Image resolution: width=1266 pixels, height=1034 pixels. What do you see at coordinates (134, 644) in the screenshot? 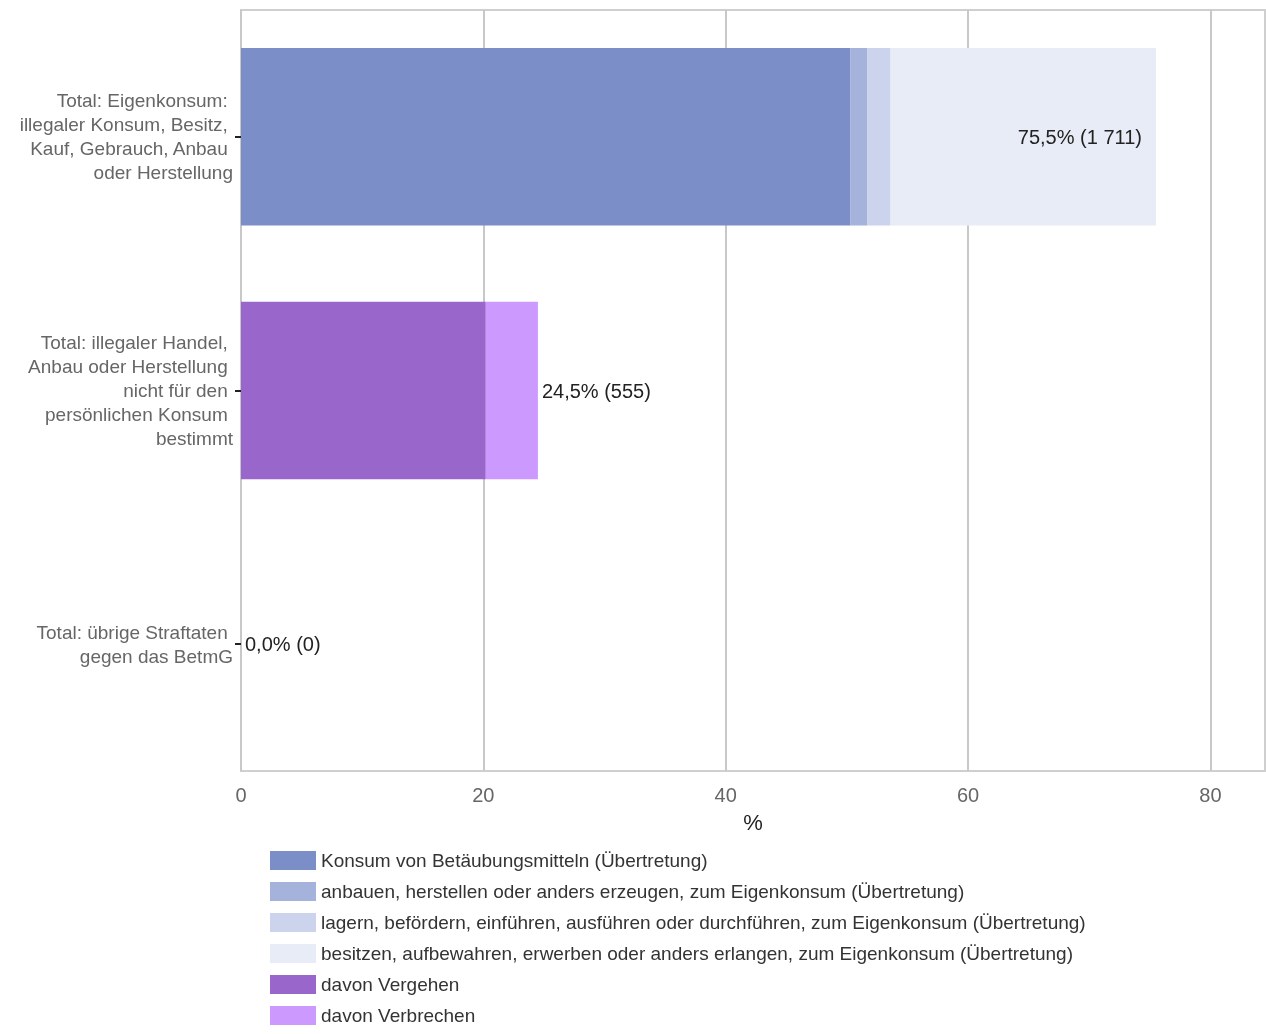
I see `y-tick-label: Total: übrige Straftaten gegen das BetmG` at bounding box center [134, 644].